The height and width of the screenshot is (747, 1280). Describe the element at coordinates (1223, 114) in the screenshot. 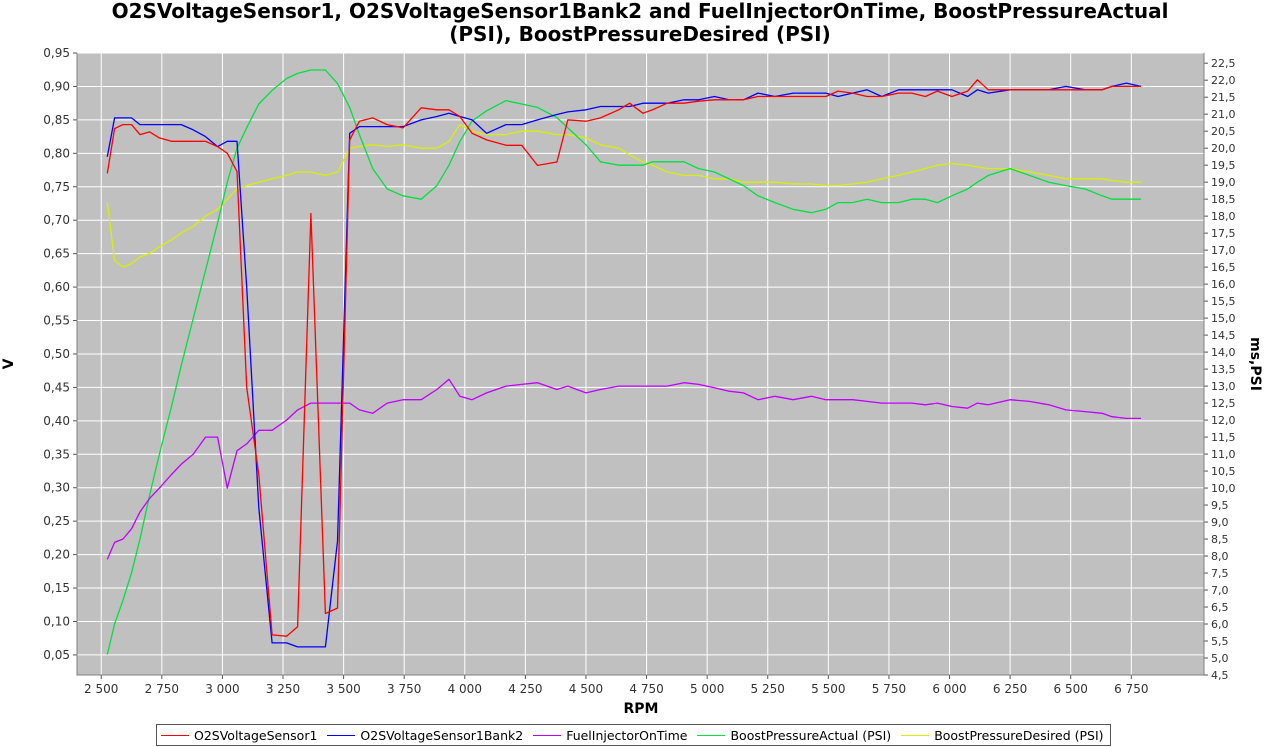

I see `y-right-tick-label: 21,0` at that location.